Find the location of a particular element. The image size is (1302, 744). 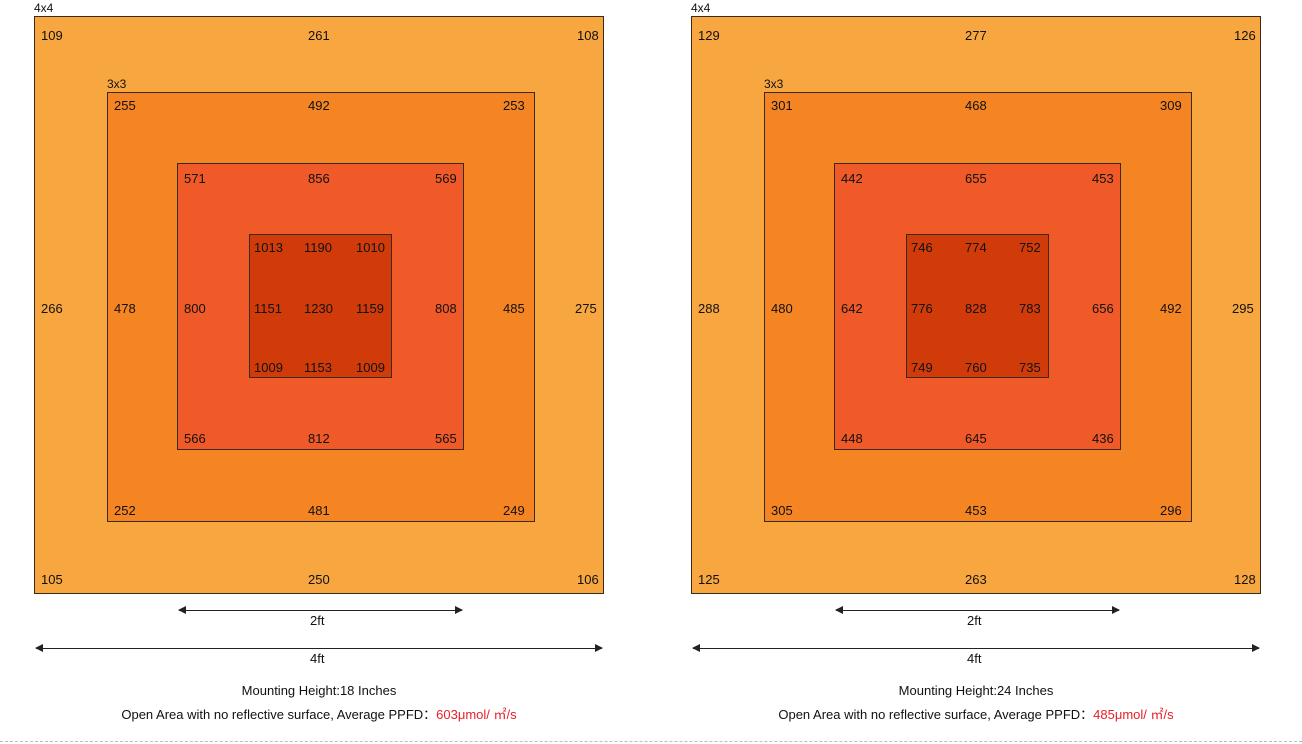

reading: 255 is located at coordinates (125, 105).